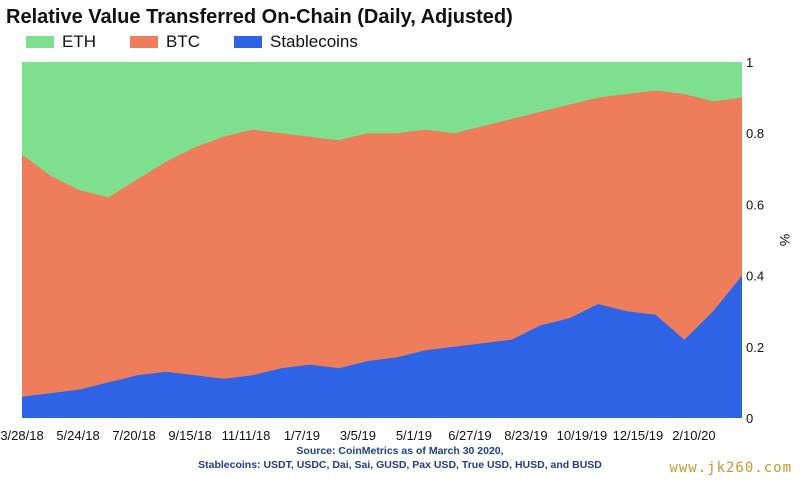 The height and width of the screenshot is (482, 800). What do you see at coordinates (144, 42) in the screenshot?
I see `legend-swatch-btc` at bounding box center [144, 42].